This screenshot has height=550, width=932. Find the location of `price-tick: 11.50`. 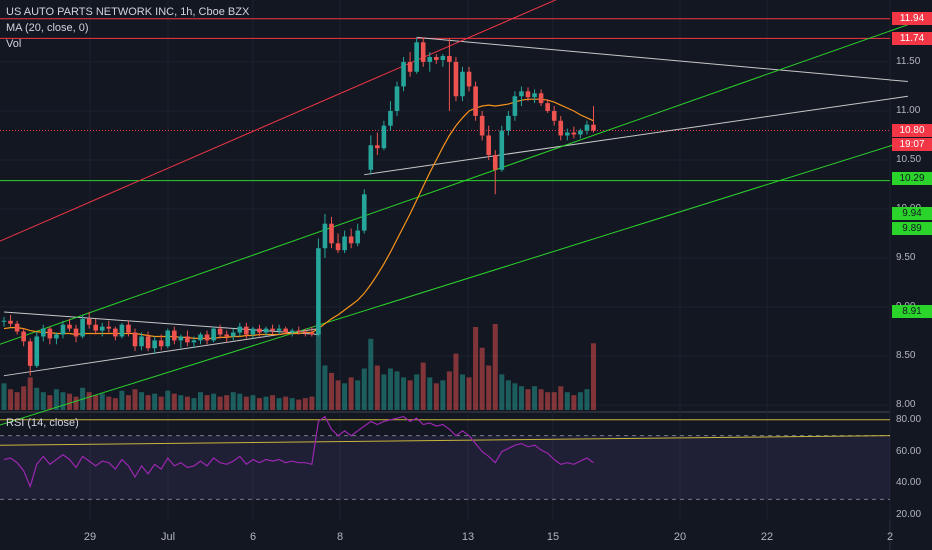

price-tick: 11.50 is located at coordinates (908, 61).